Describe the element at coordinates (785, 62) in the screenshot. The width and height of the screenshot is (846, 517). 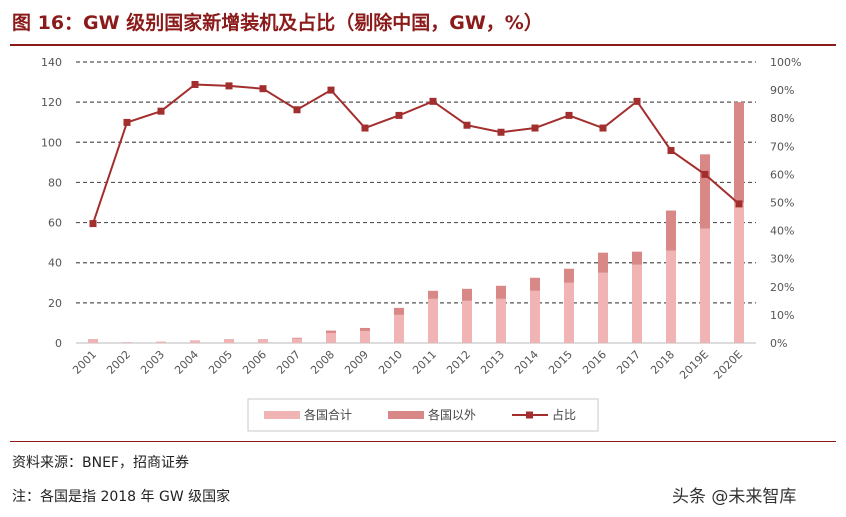
I see `right-tick-label: 100%` at that location.